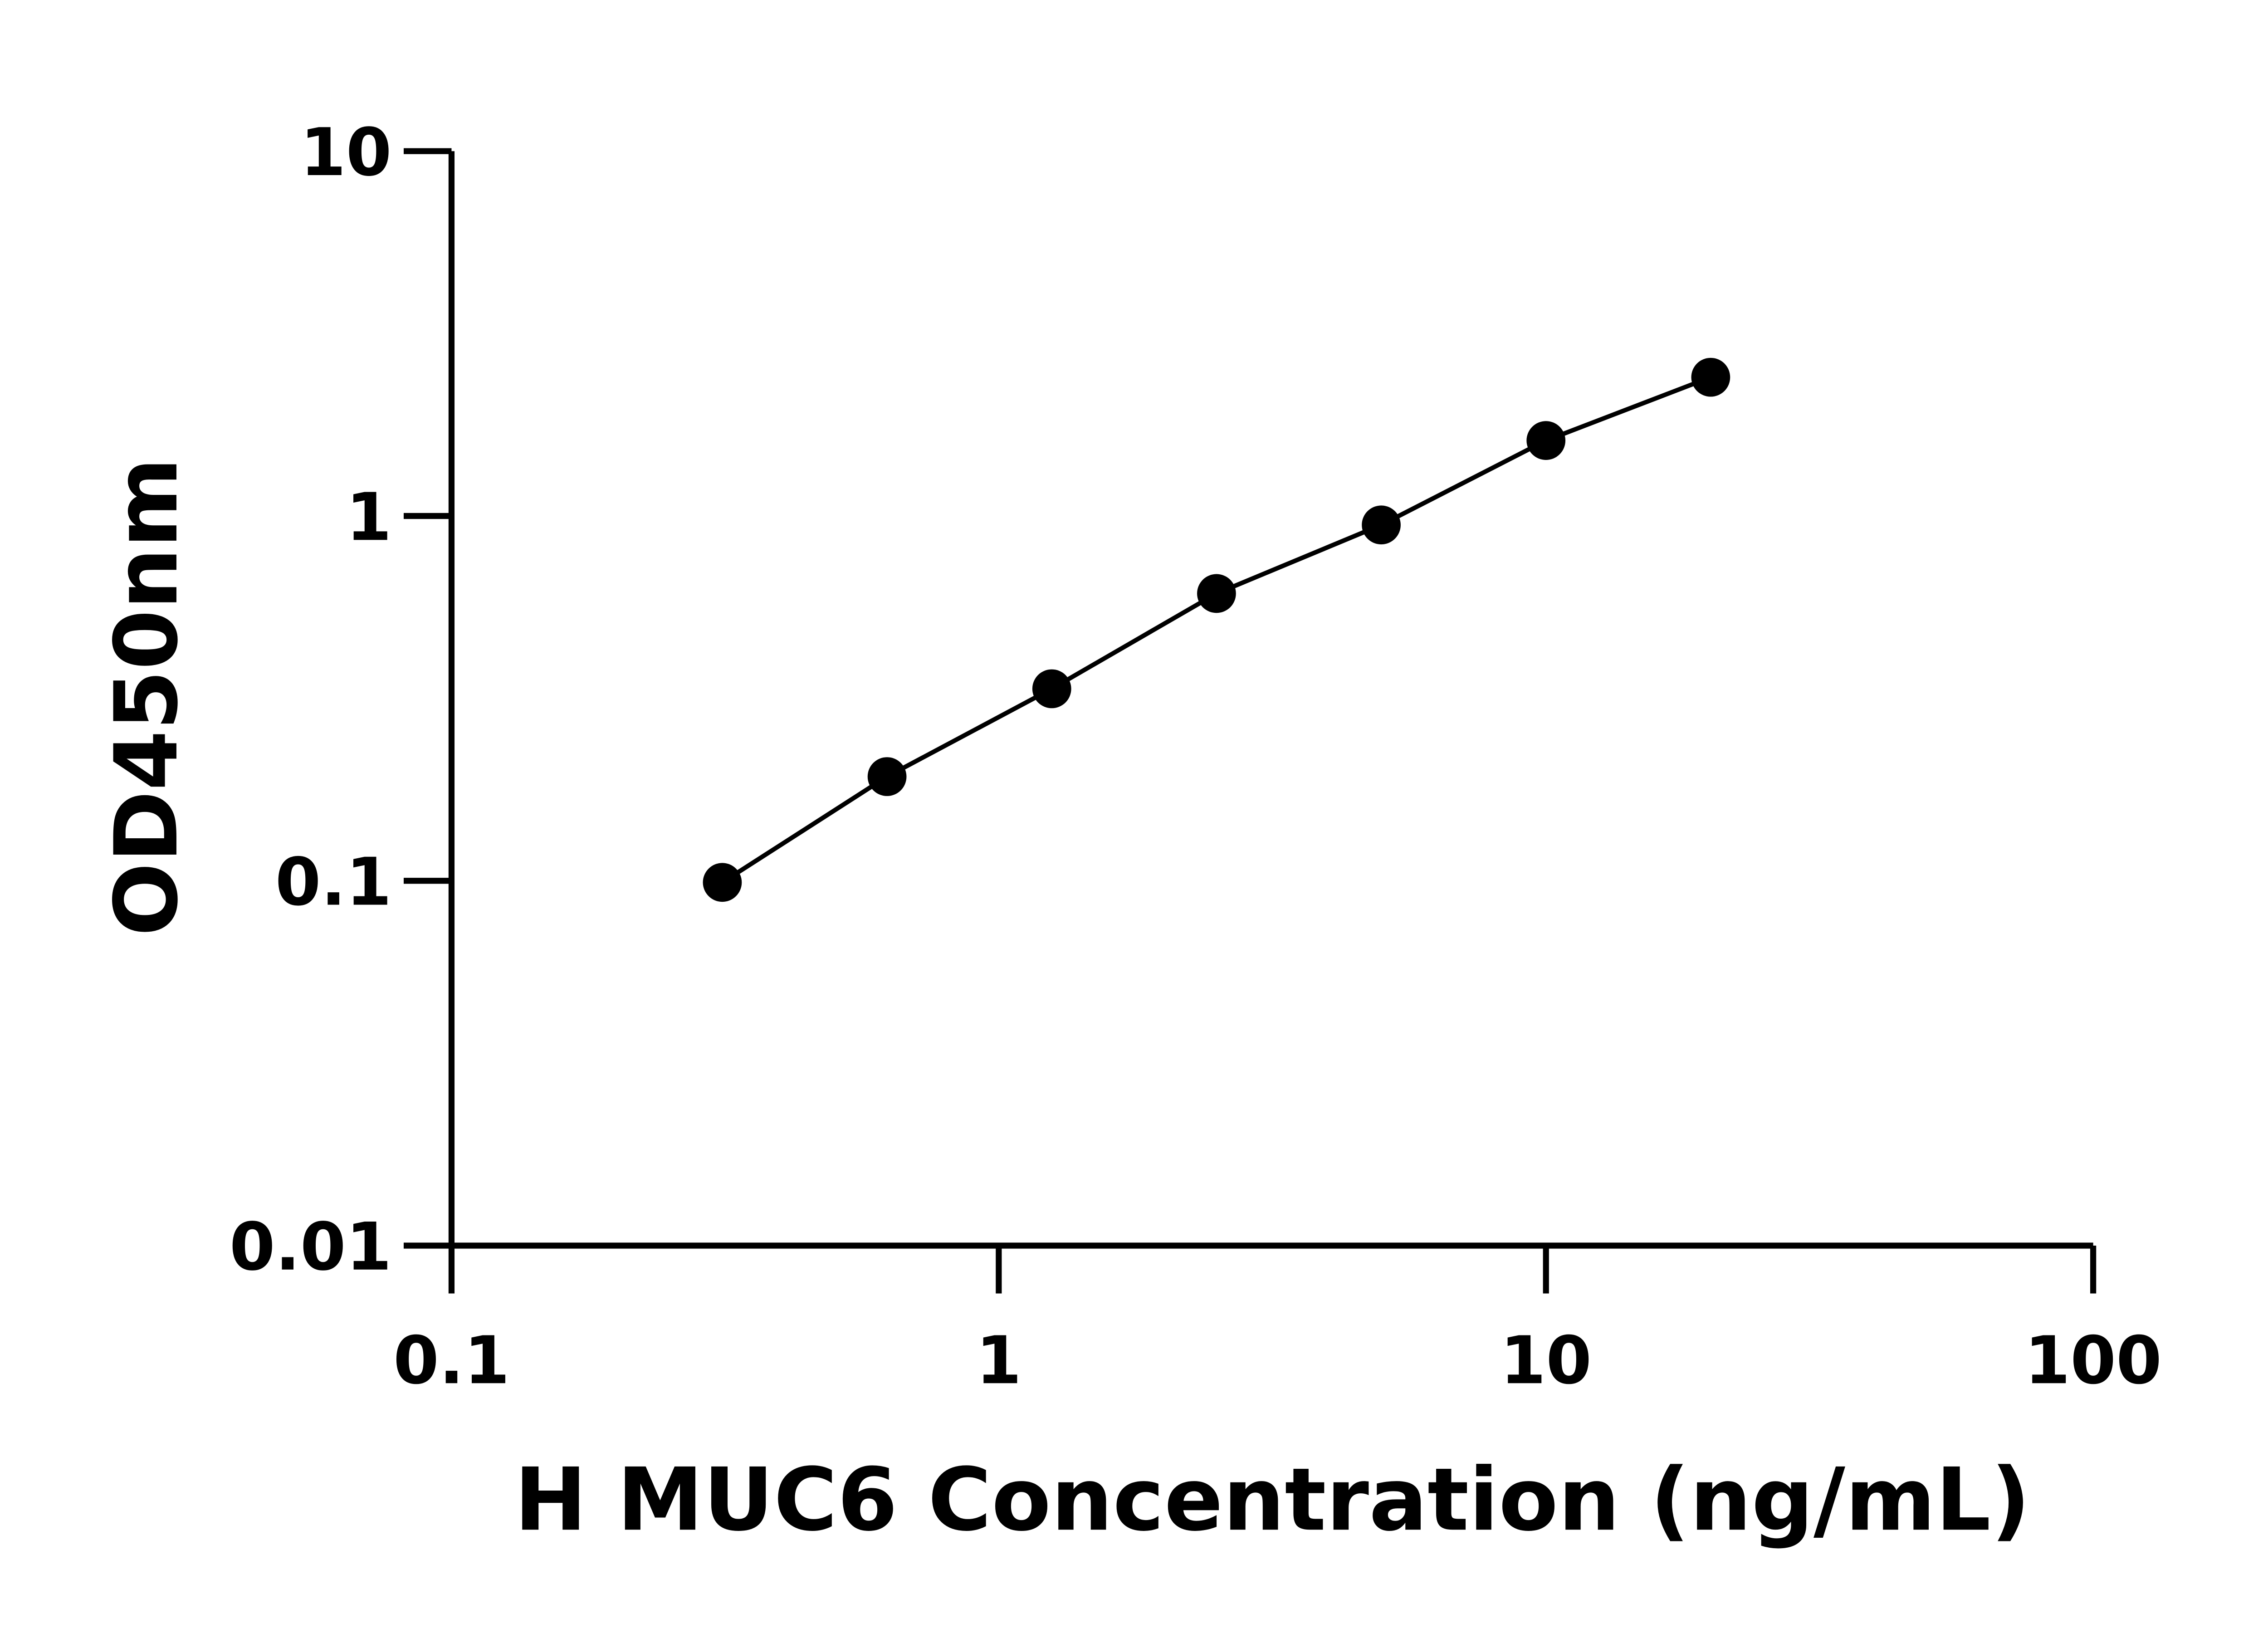 The image size is (2268, 1633). What do you see at coordinates (1546, 1360) in the screenshot?
I see `x-tick-label: 10` at bounding box center [1546, 1360].